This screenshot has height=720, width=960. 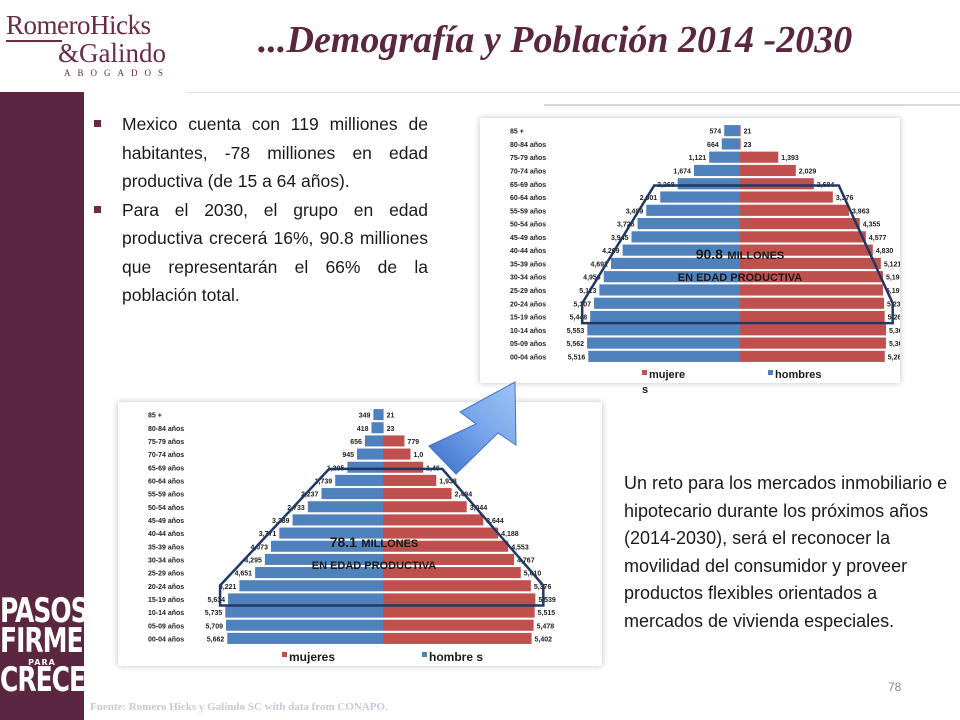 What do you see at coordinates (356, 442) in the screenshot?
I see `men-value-label: 656` at bounding box center [356, 442].